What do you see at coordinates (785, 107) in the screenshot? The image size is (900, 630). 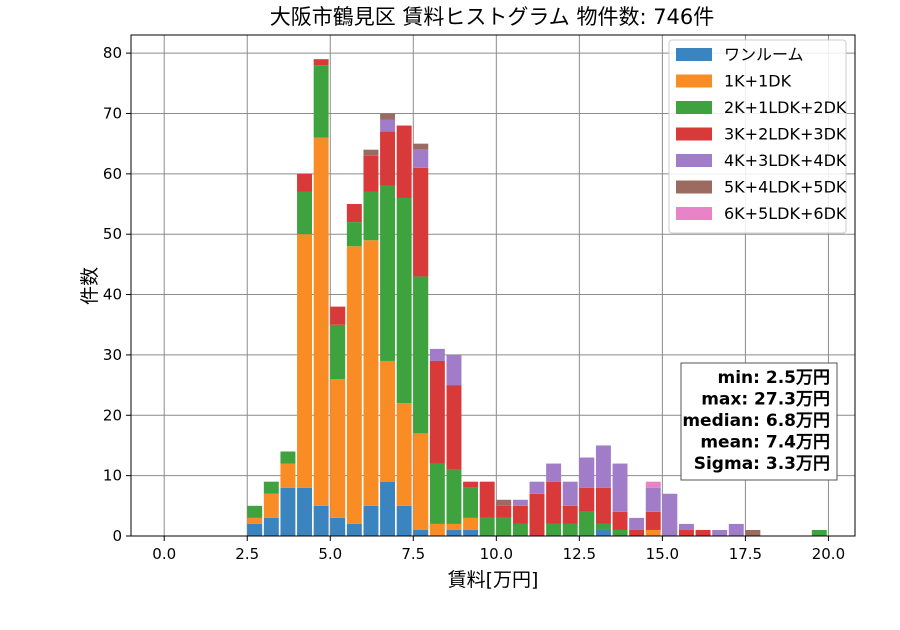 I see `legend-label: 2K+1LDK+2DK` at bounding box center [785, 107].